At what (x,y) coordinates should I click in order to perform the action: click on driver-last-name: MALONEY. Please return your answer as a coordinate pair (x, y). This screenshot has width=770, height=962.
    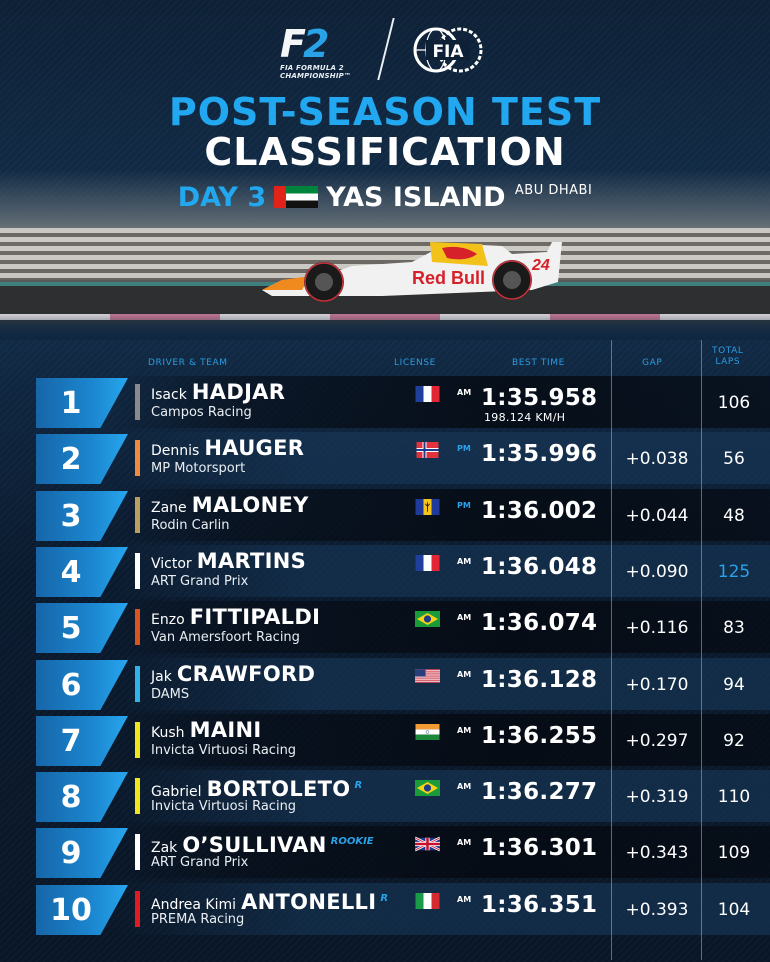
    Looking at the image, I should click on (250, 505).